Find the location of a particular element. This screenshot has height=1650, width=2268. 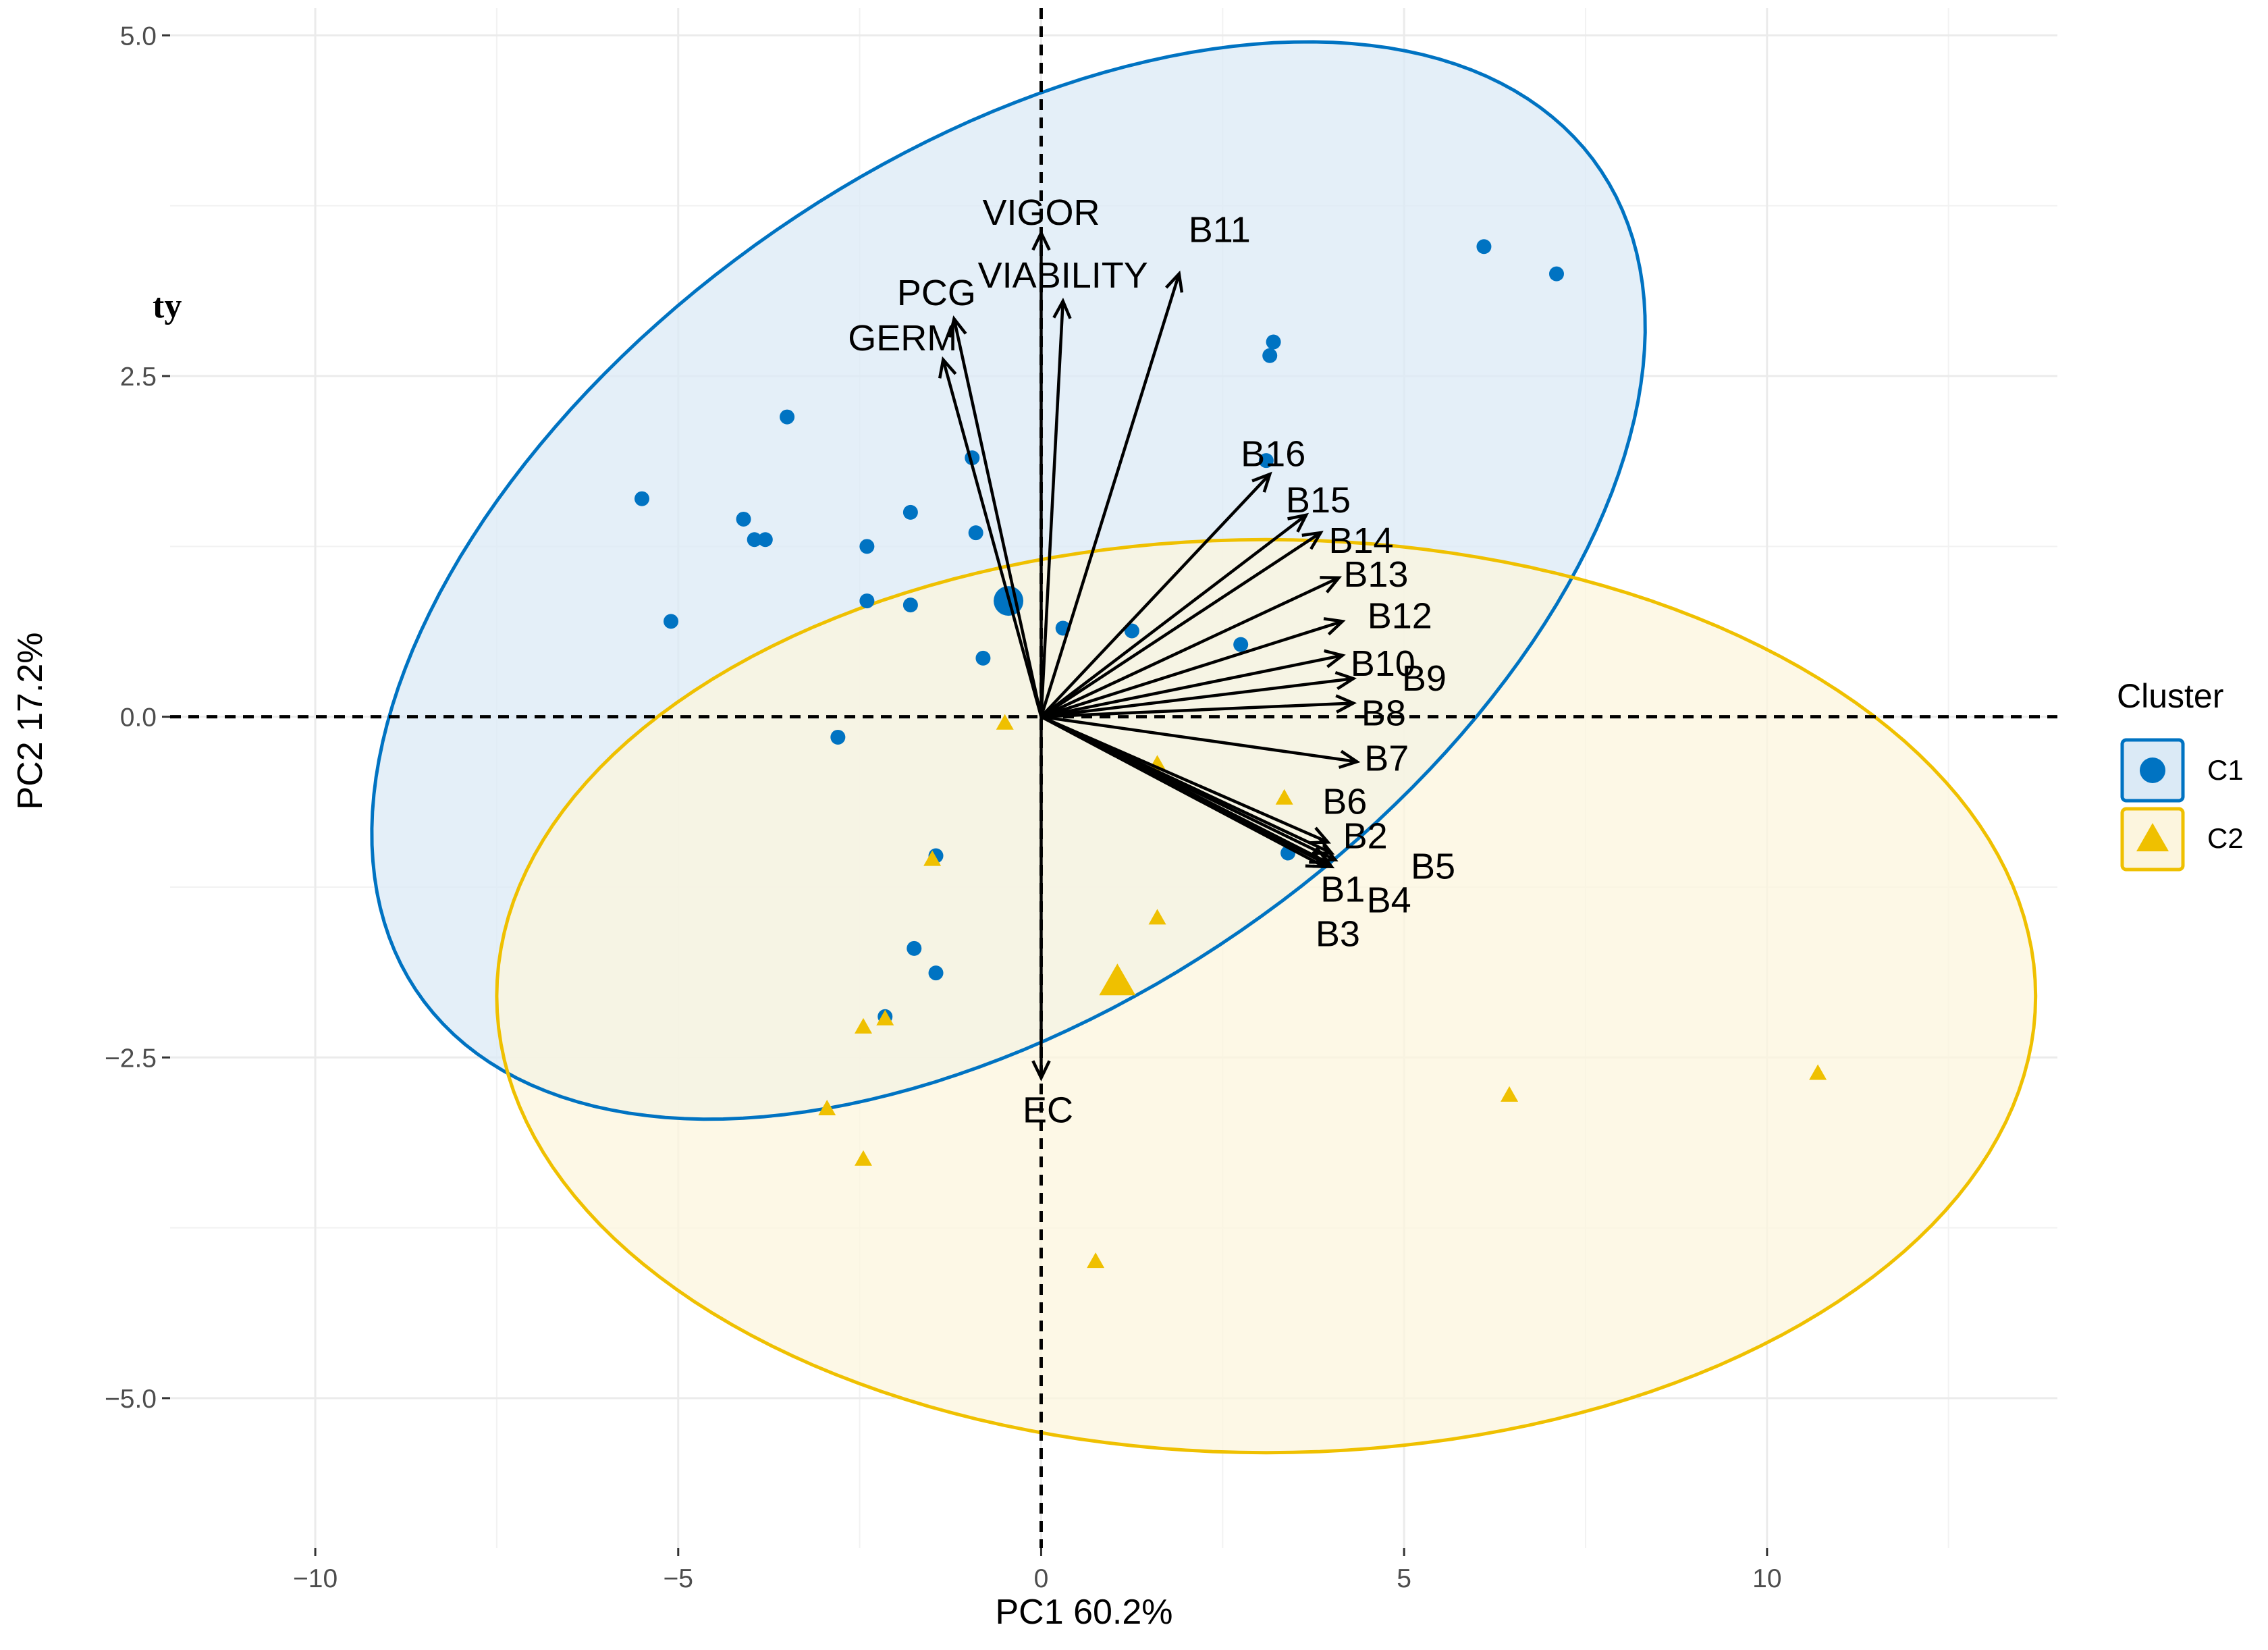

arrowhead-vigor is located at coordinates (1041, 240).